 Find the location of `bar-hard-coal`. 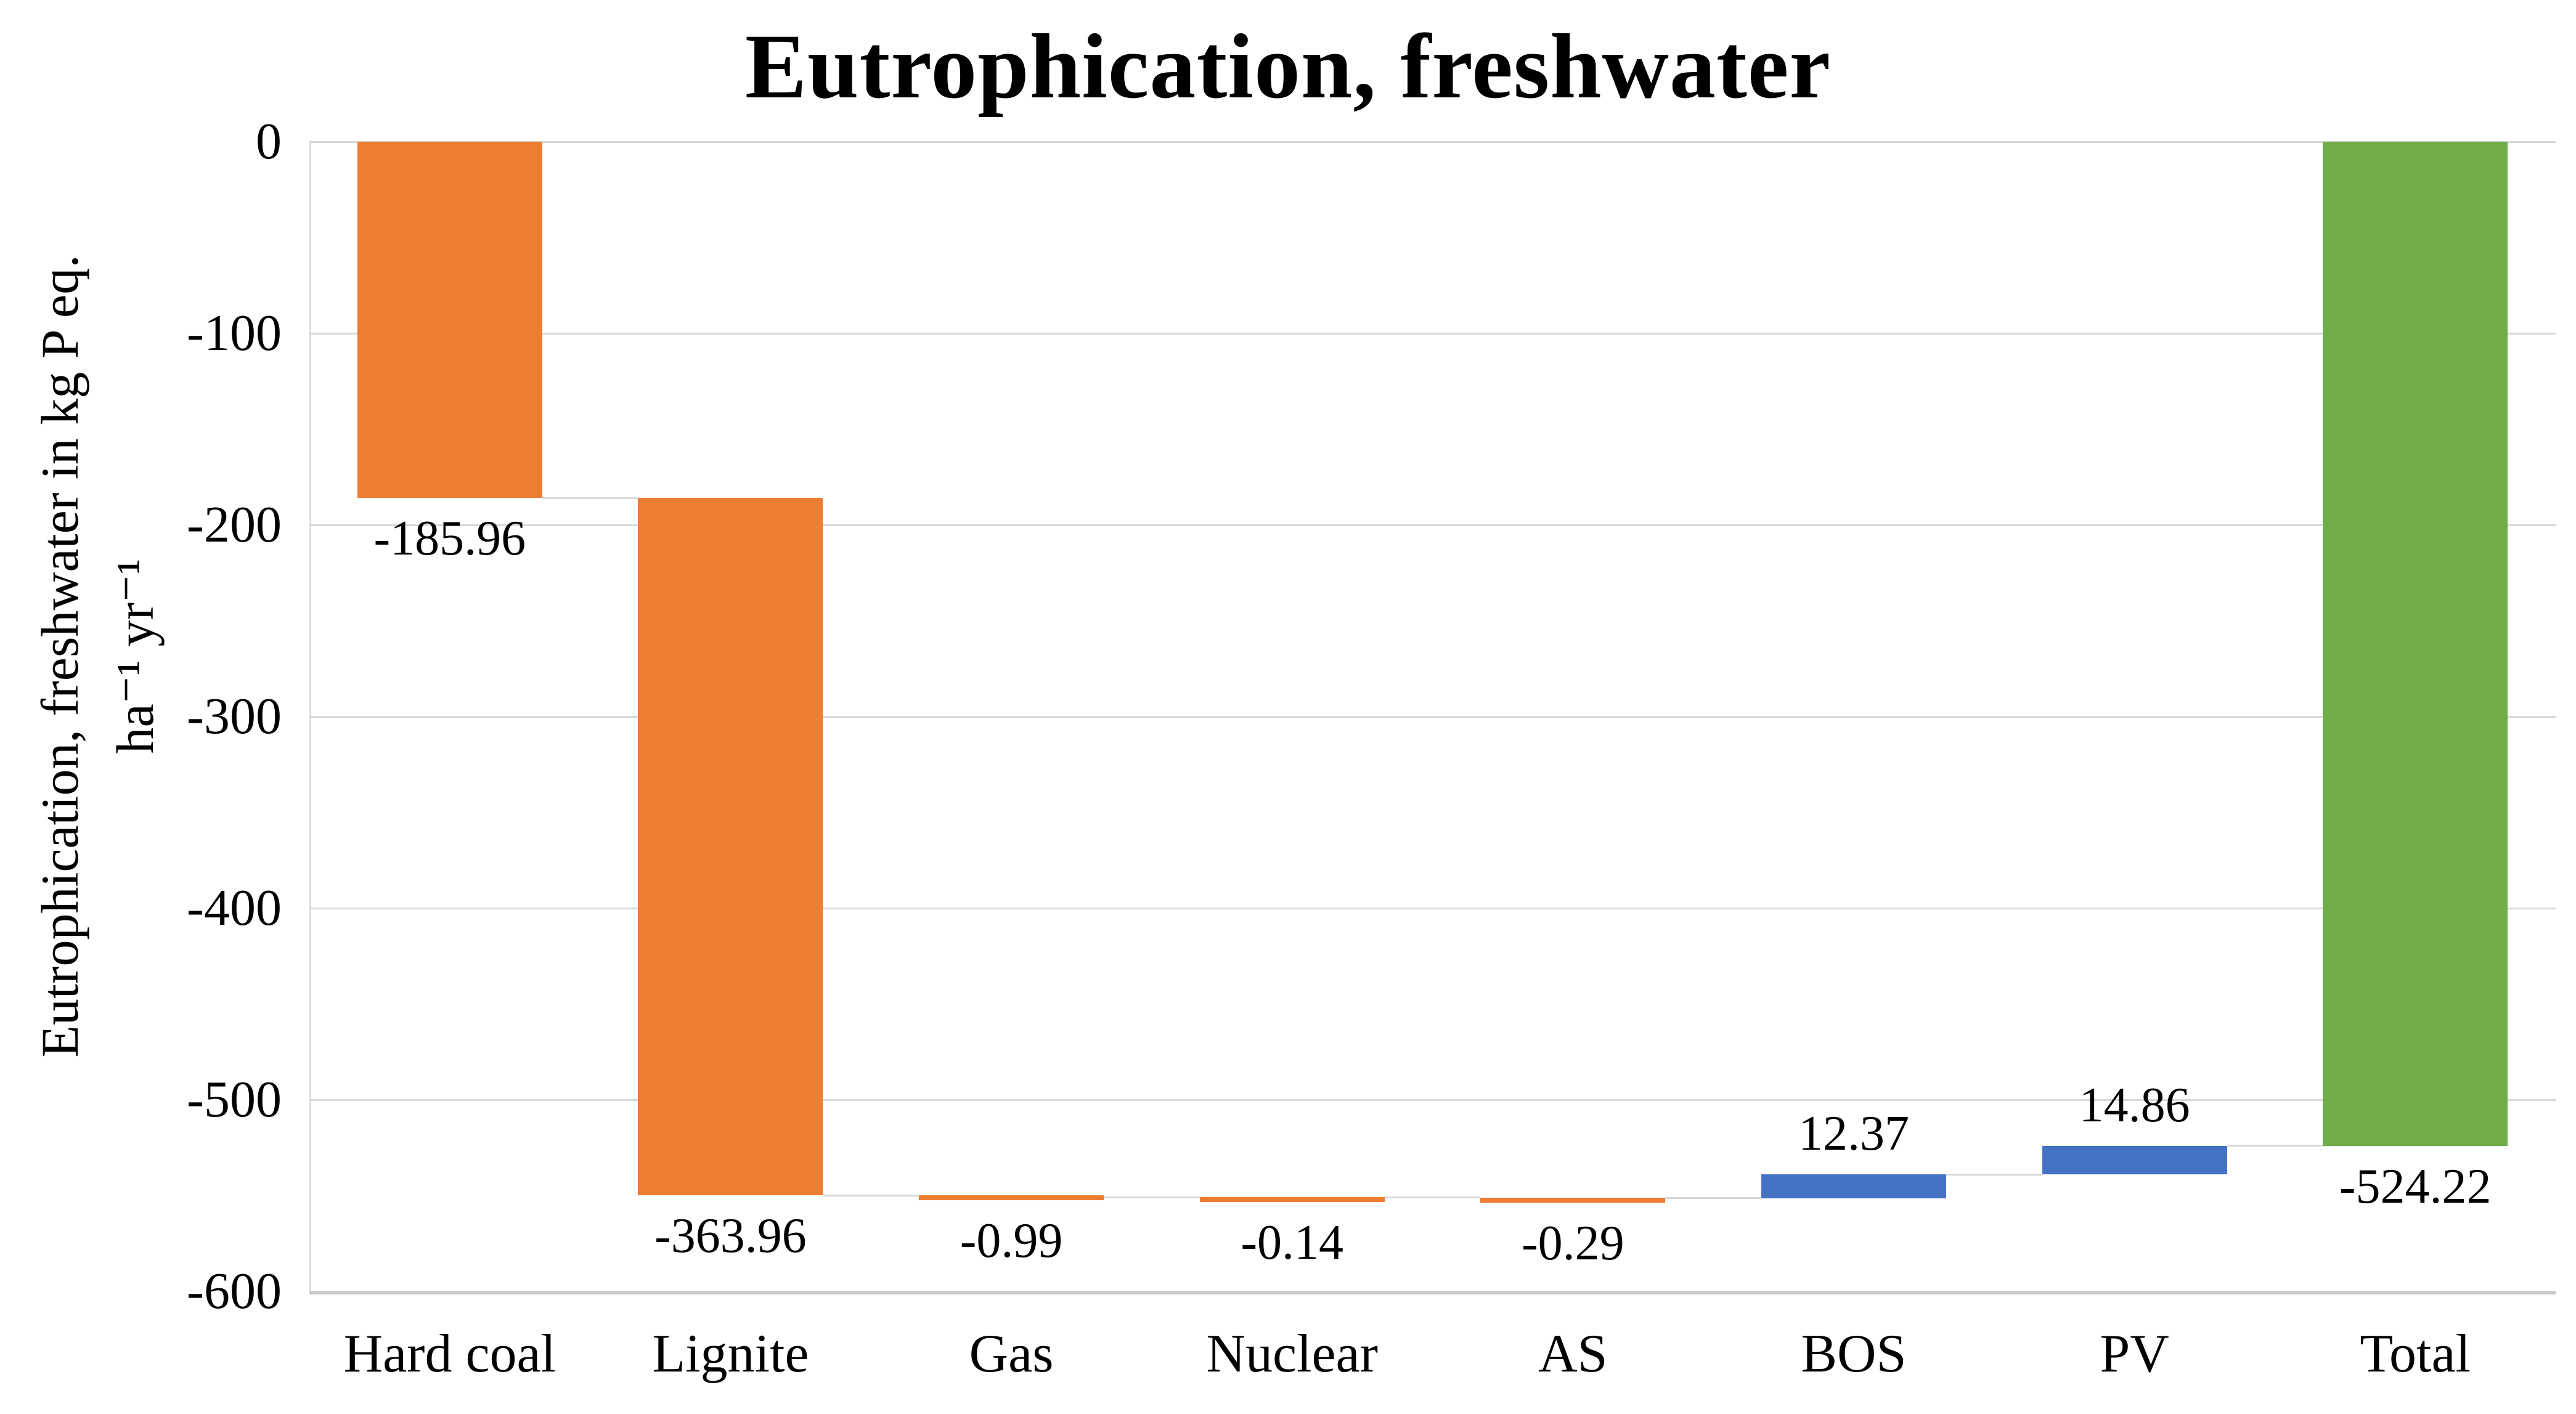

bar-hard-coal is located at coordinates (449, 320).